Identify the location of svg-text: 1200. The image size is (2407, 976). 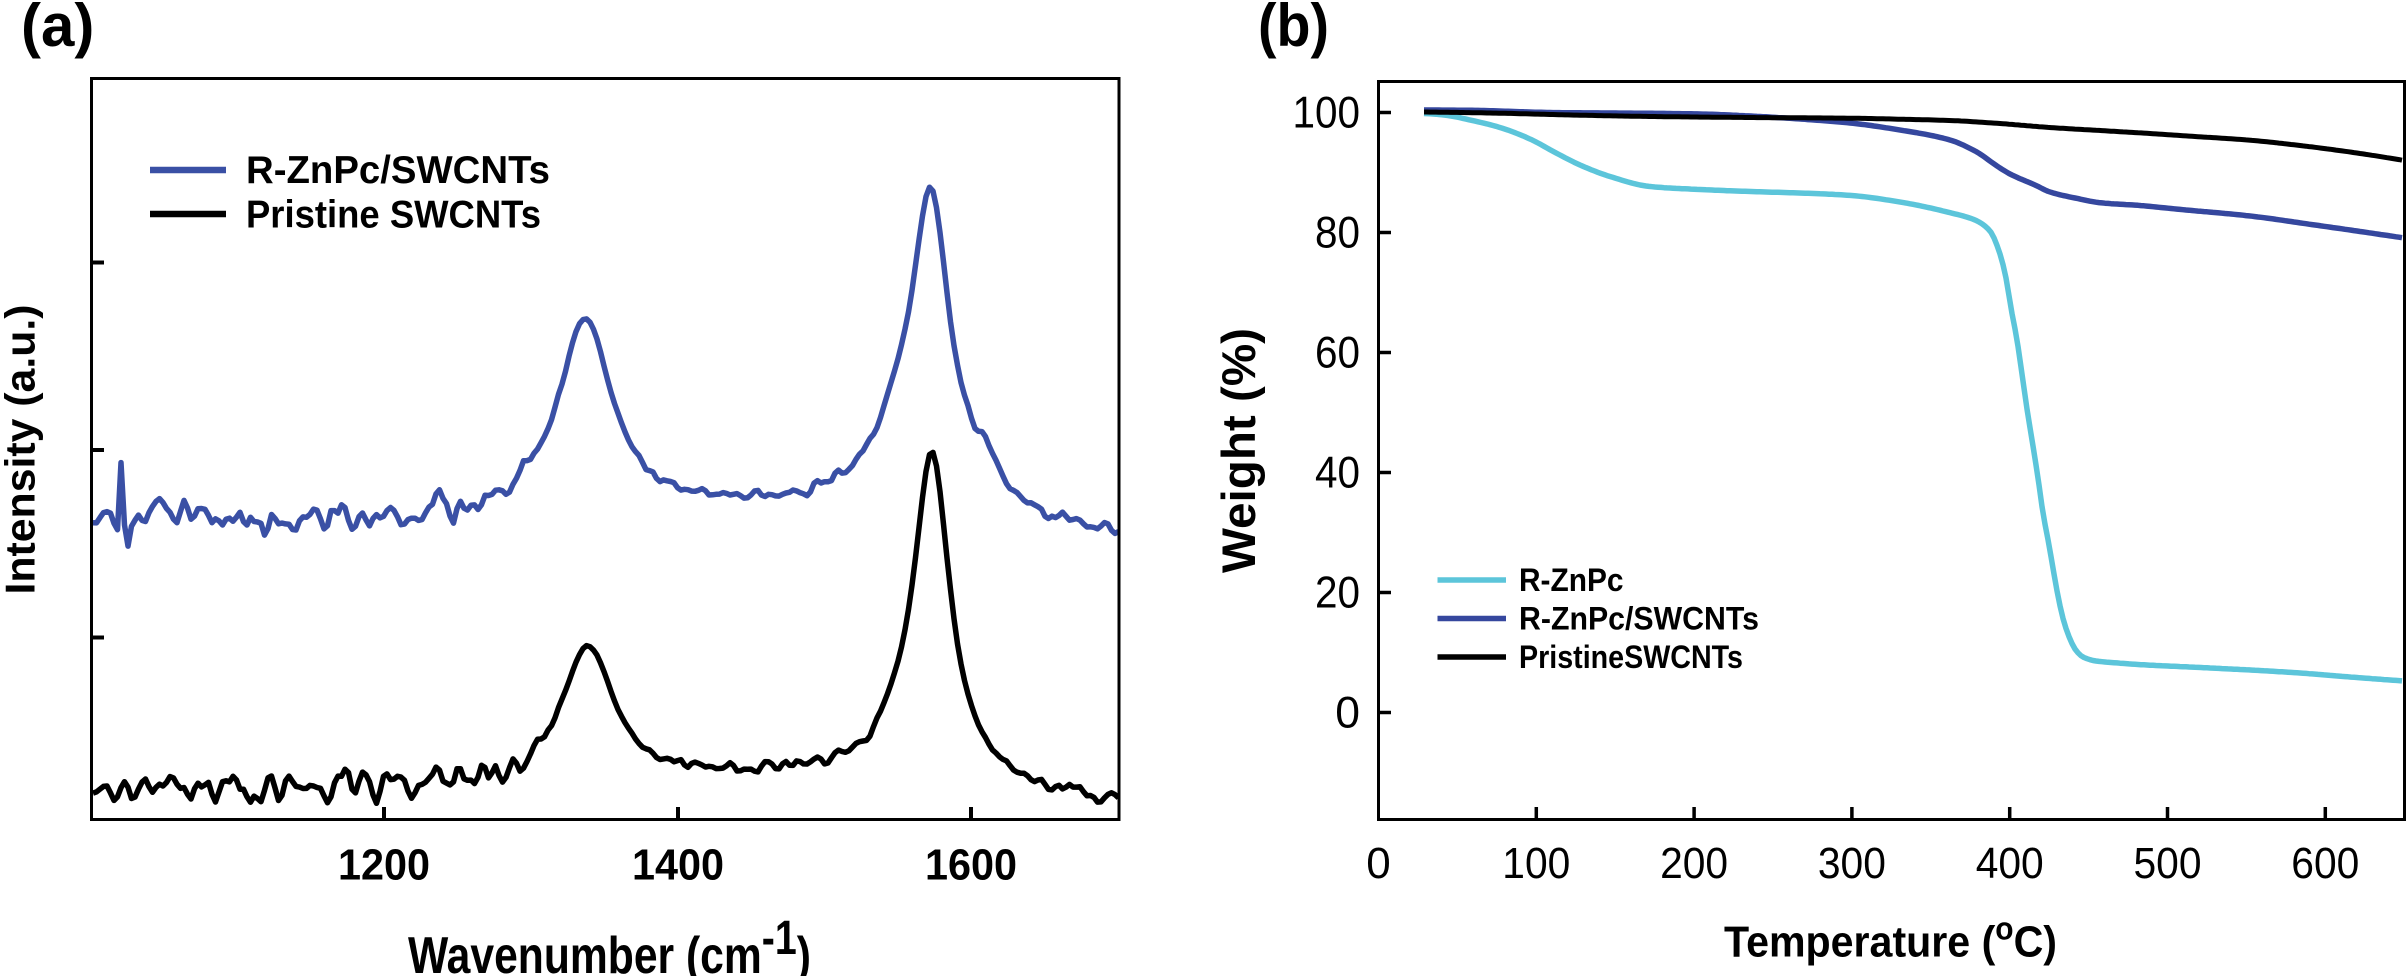
(384, 865).